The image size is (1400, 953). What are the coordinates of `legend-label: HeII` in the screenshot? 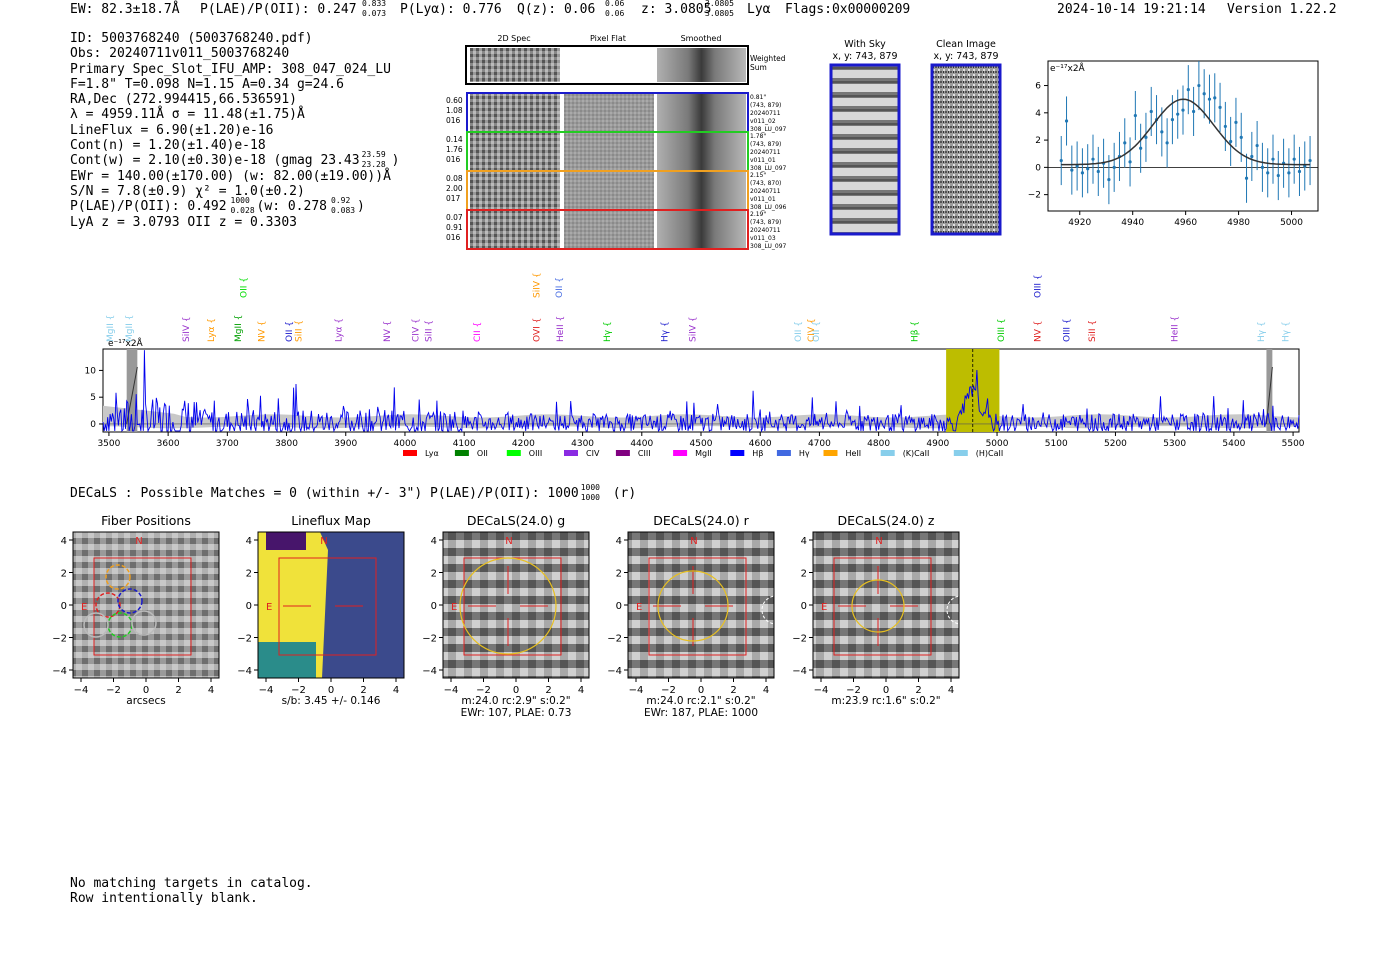 It's located at (854, 453).